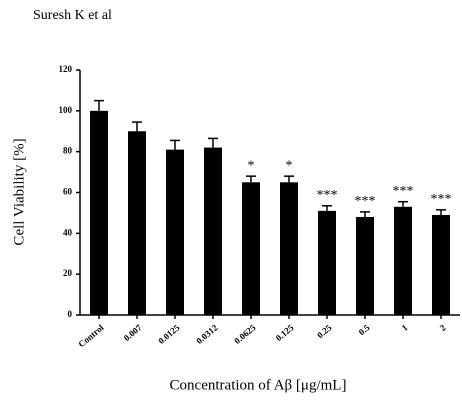  What do you see at coordinates (68, 273) in the screenshot?
I see `y-tick-label: 20` at bounding box center [68, 273].